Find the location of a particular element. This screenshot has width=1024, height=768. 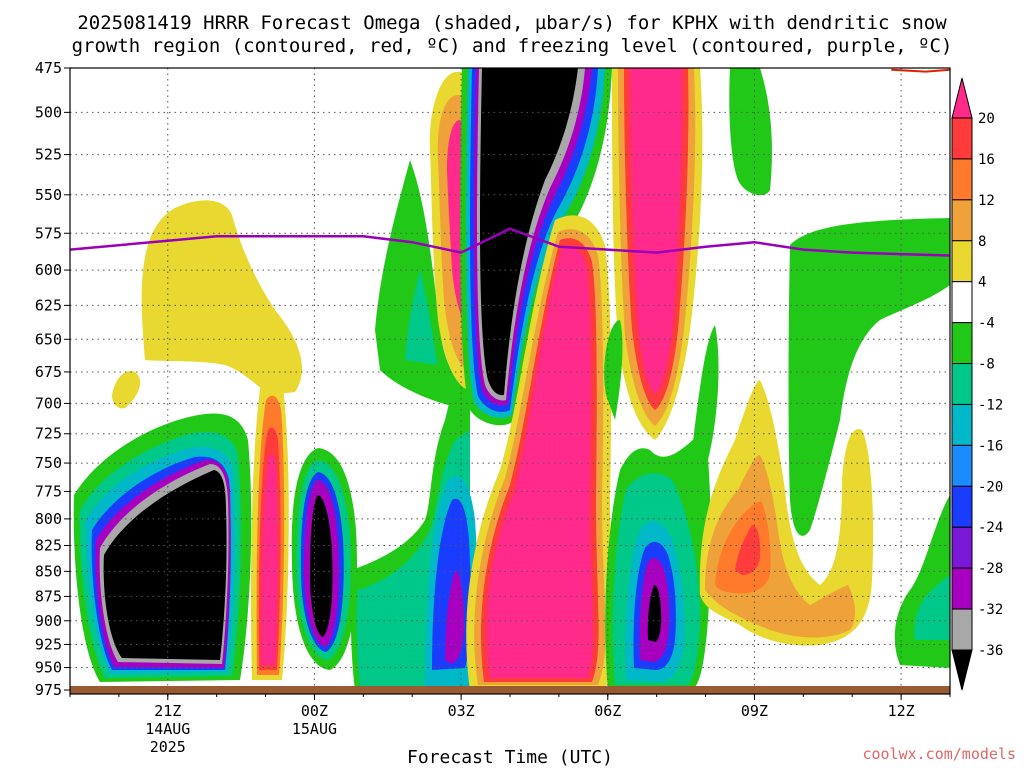

omega-region-lower-right-teal is located at coordinates (932, 607).